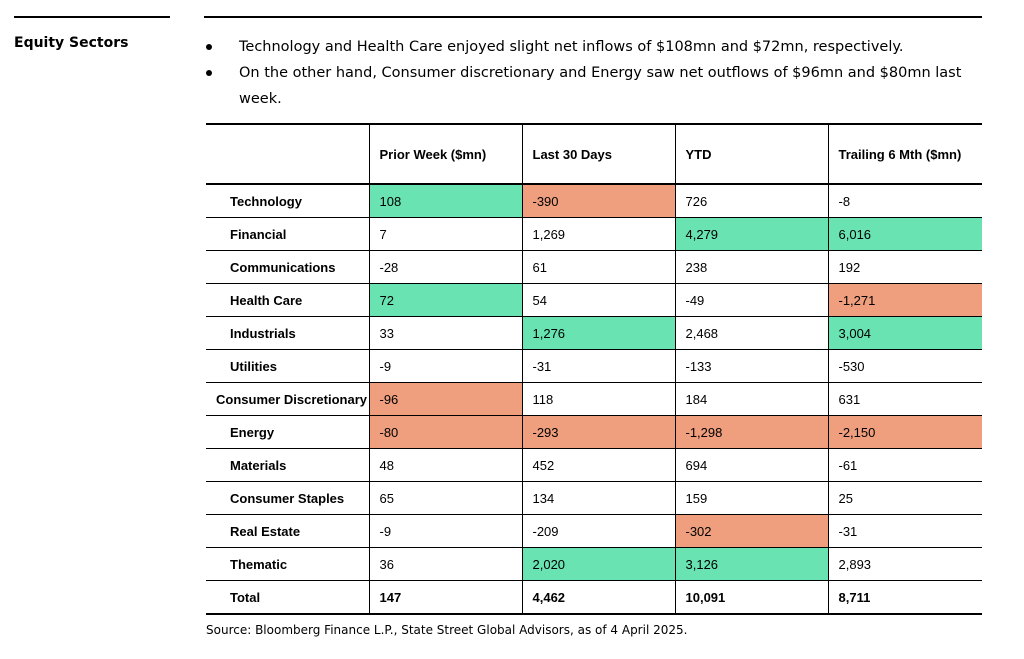 Image resolution: width=1024 pixels, height=659 pixels. What do you see at coordinates (751, 564) in the screenshot?
I see `table-cell: 3,126` at bounding box center [751, 564].